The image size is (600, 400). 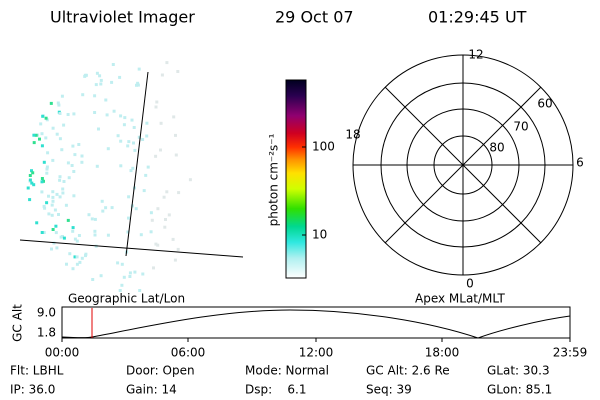 I want to click on x-tick-label: 23:59, so click(x=570, y=353).